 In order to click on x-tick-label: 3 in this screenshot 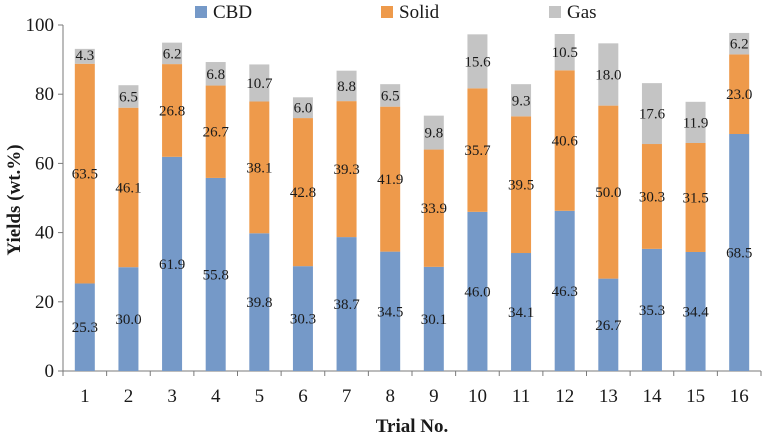, I will do `click(172, 396)`.